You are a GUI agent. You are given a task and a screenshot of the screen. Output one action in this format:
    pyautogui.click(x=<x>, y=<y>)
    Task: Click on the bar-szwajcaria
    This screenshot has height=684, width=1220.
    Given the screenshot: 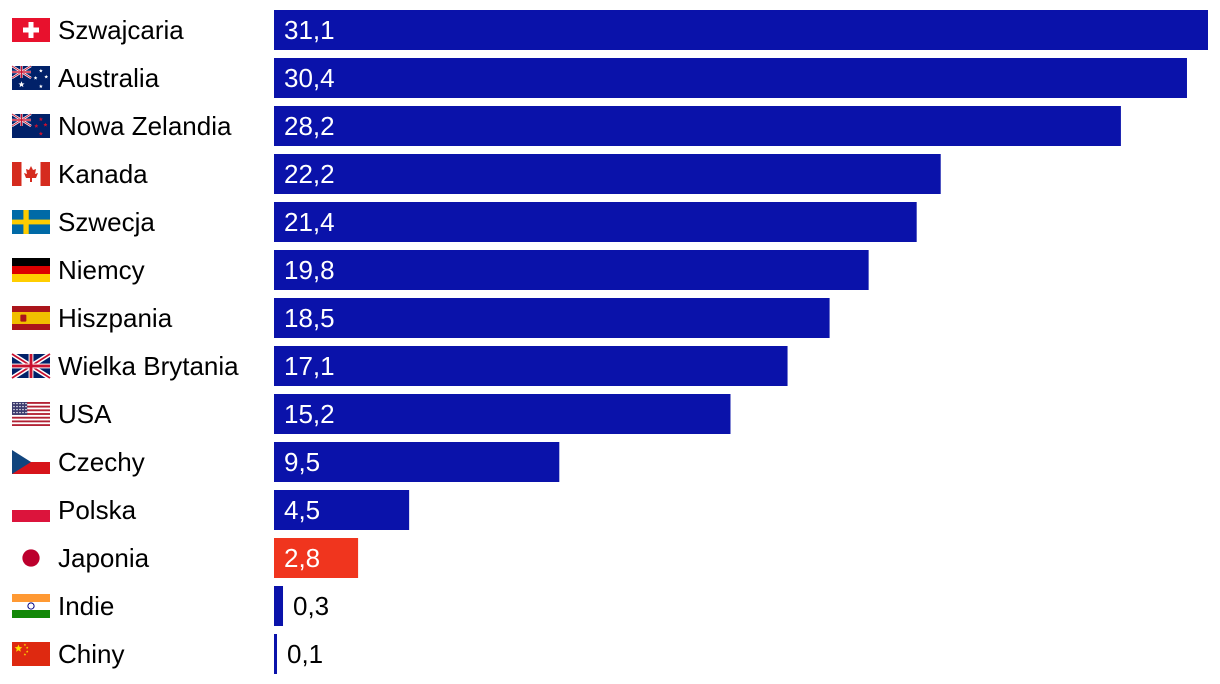 What is the action you would take?
    pyautogui.click(x=741, y=30)
    